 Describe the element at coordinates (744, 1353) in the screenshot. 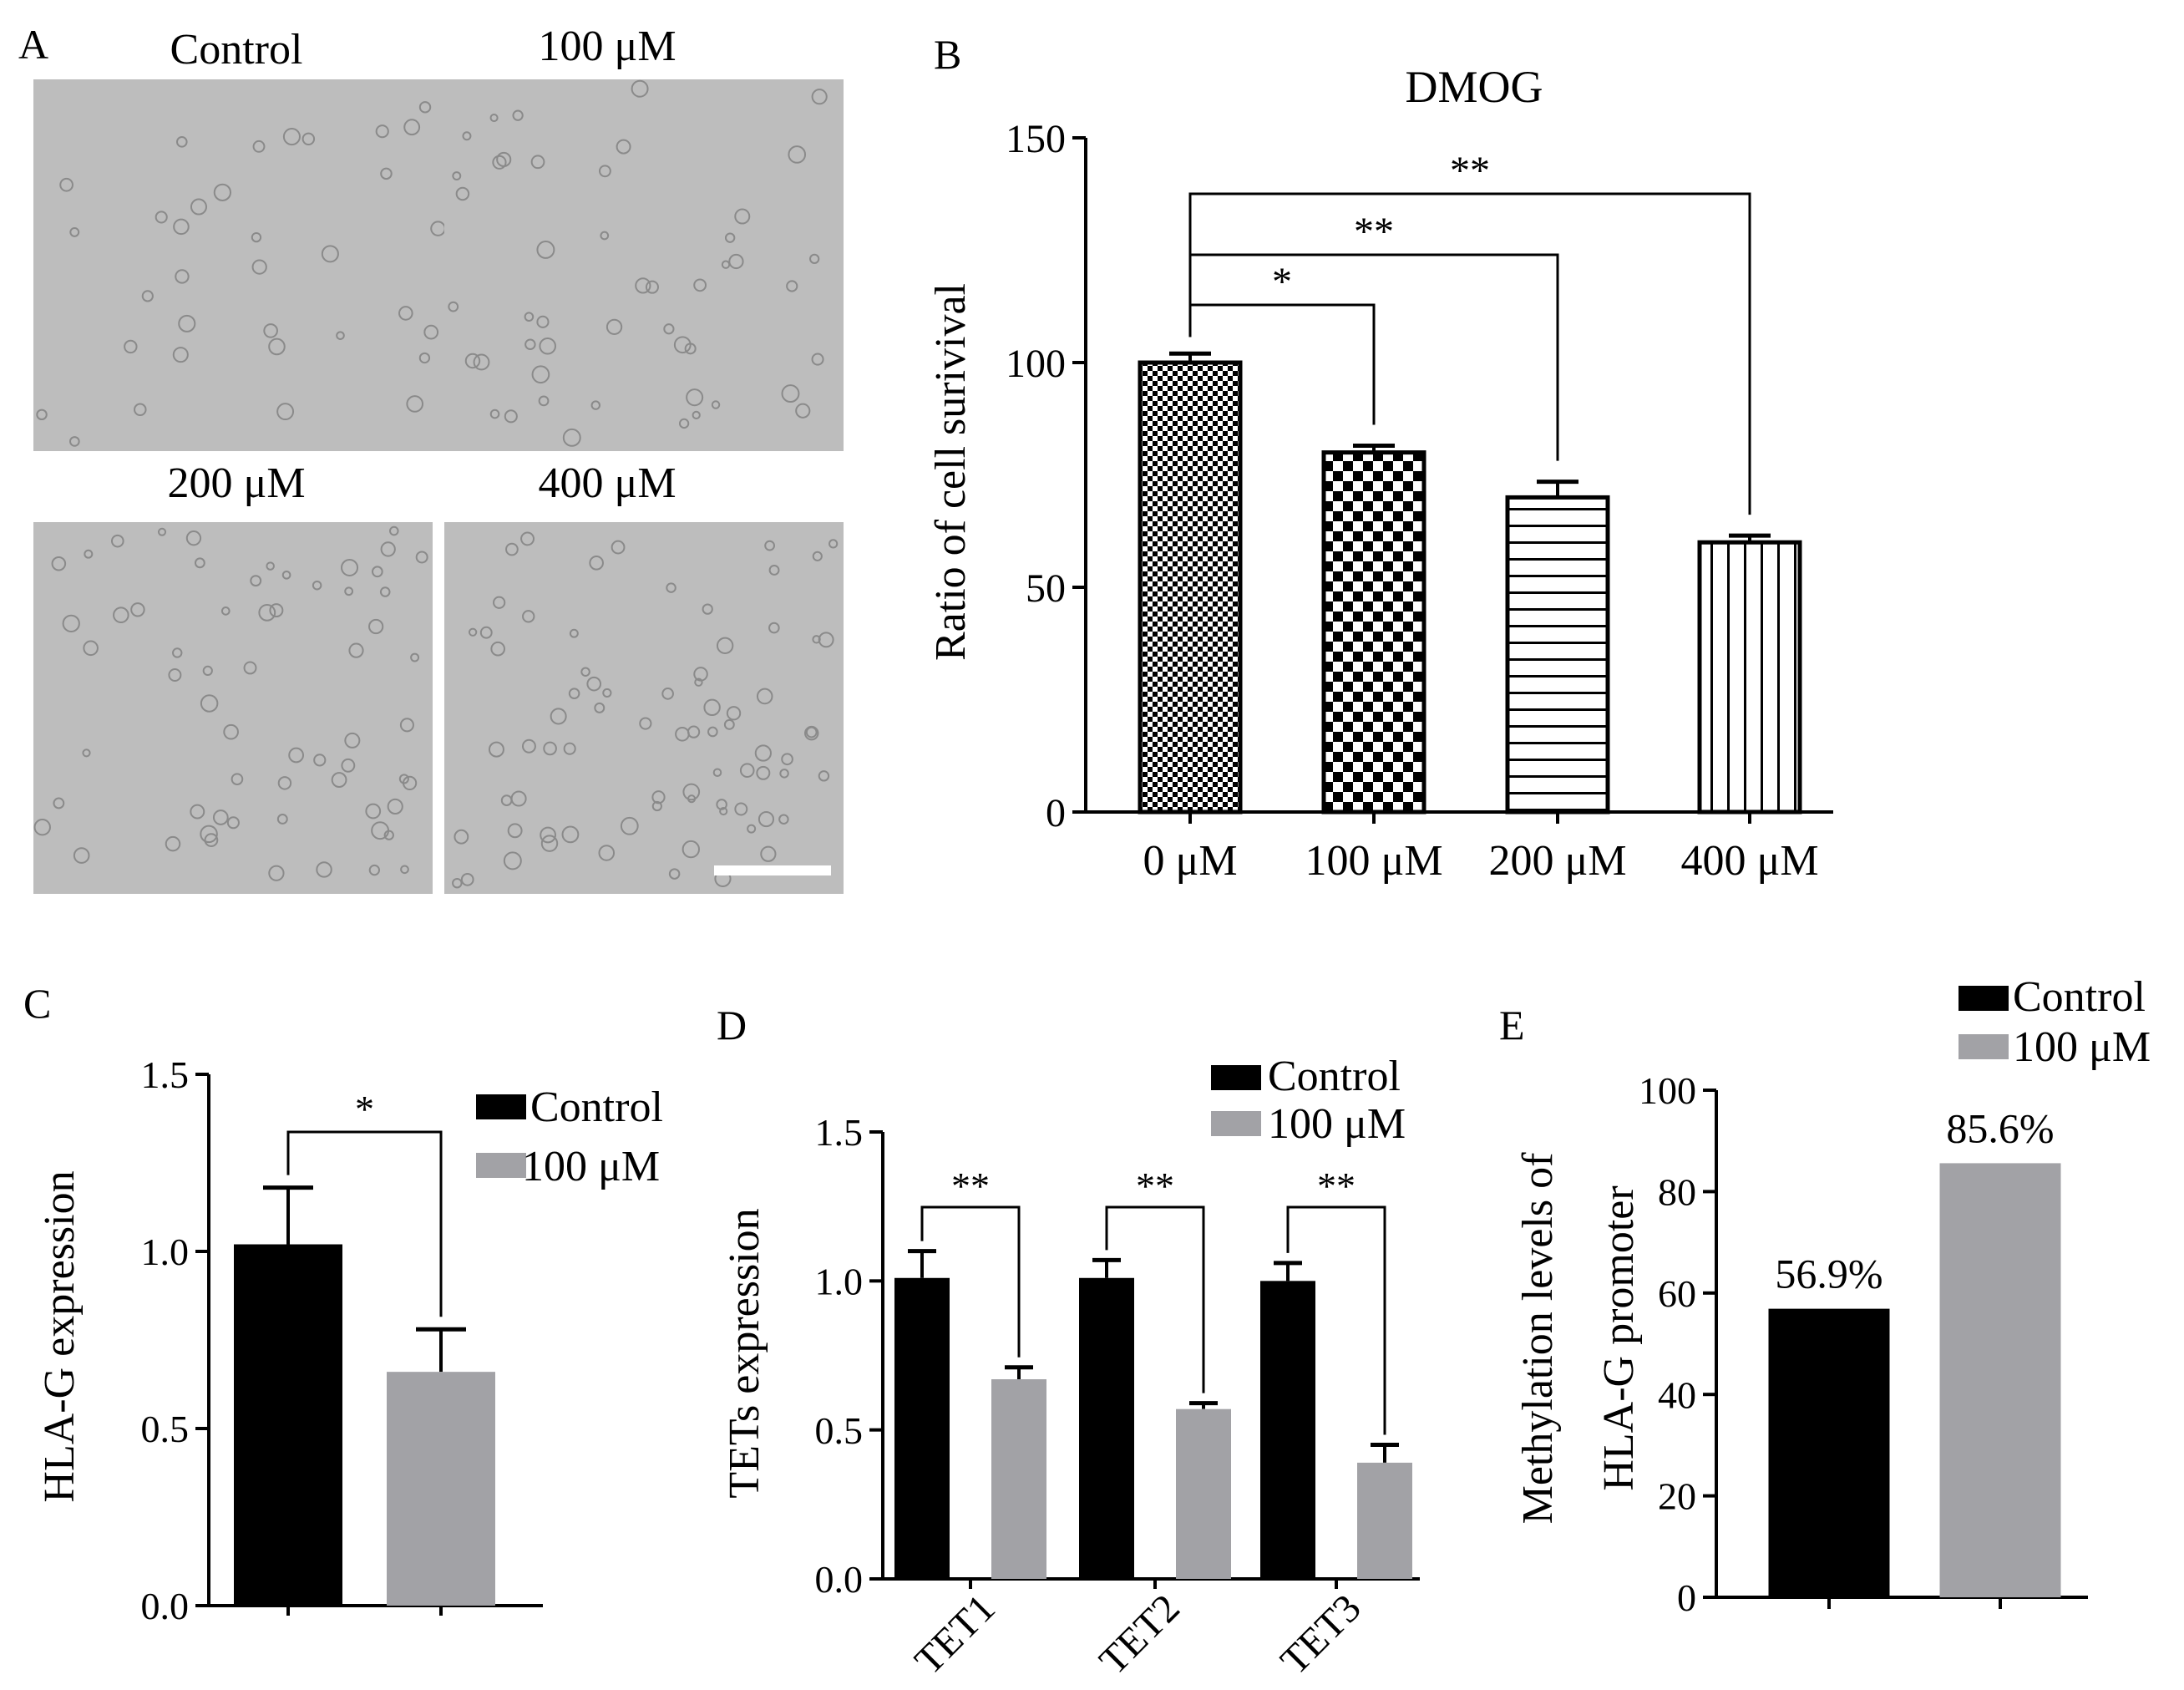

I see `chart-d-ylabel: TETs expression` at that location.